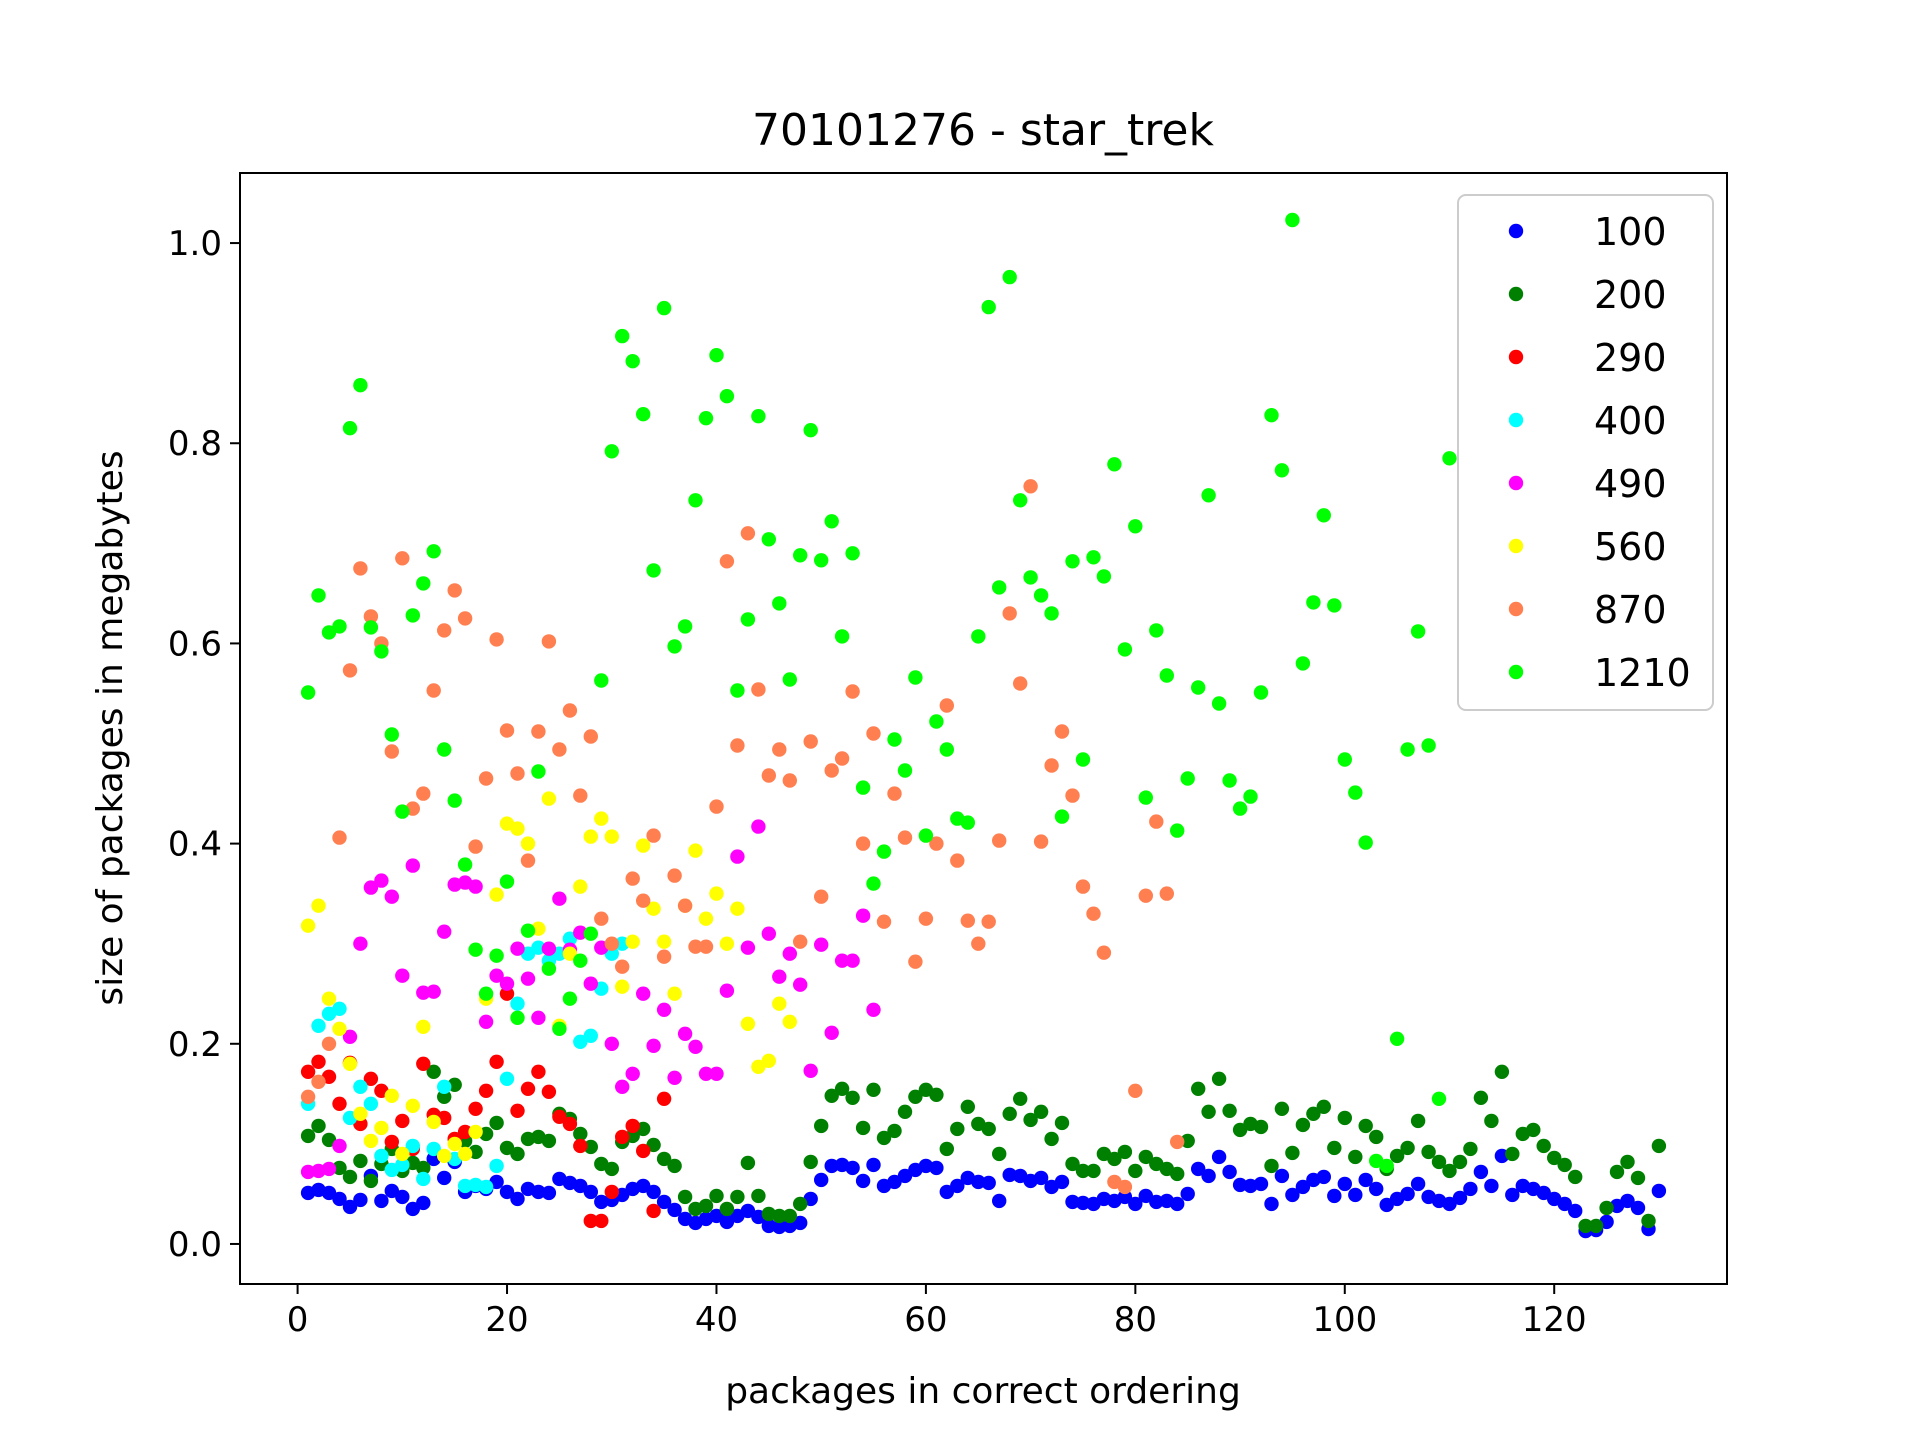 The width and height of the screenshot is (1920, 1440). I want to click on y-axis-ticks: 0.0 0.2 0.4 0.6 0.8 1.0, so click(204, 744).